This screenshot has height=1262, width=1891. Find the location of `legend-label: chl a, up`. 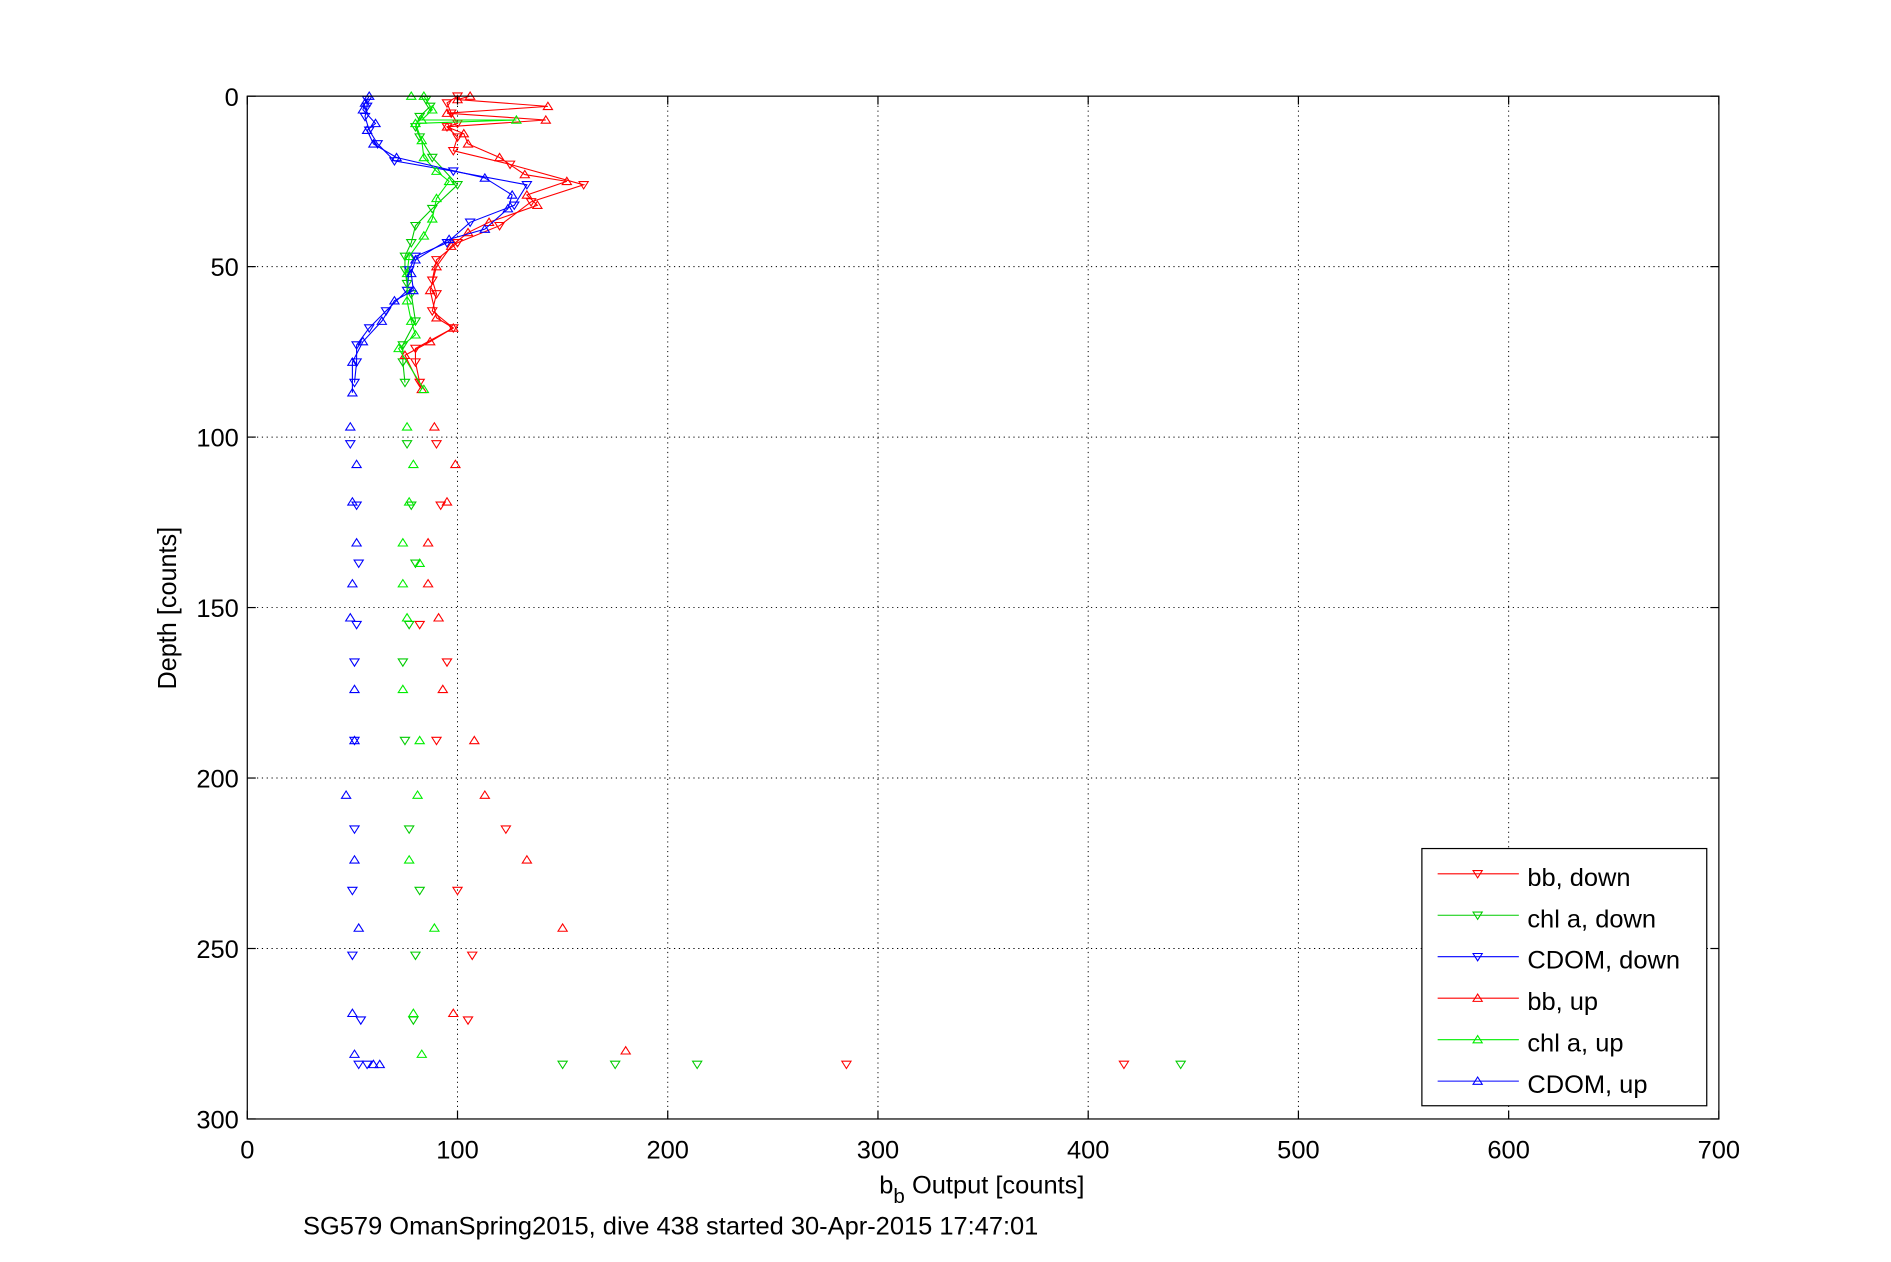

legend-label: chl a, up is located at coordinates (1575, 1044).